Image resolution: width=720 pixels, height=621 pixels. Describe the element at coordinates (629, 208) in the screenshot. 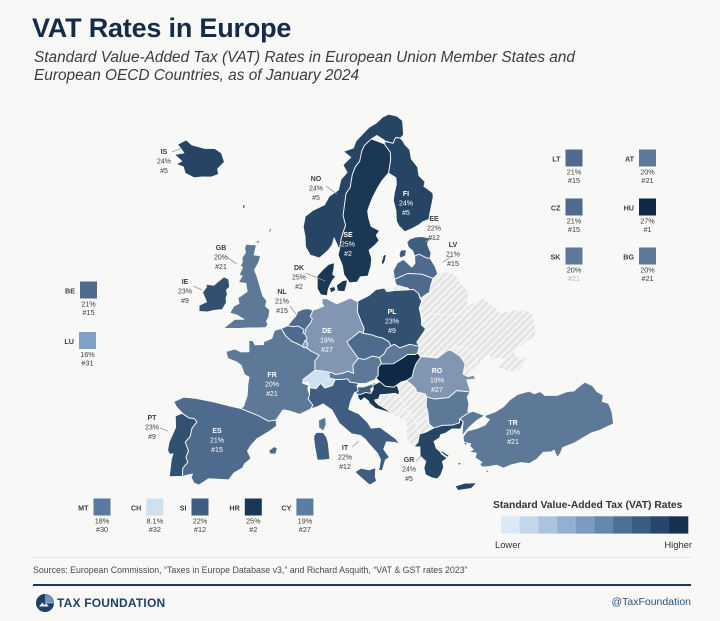

I see `svg-text: HU` at that location.